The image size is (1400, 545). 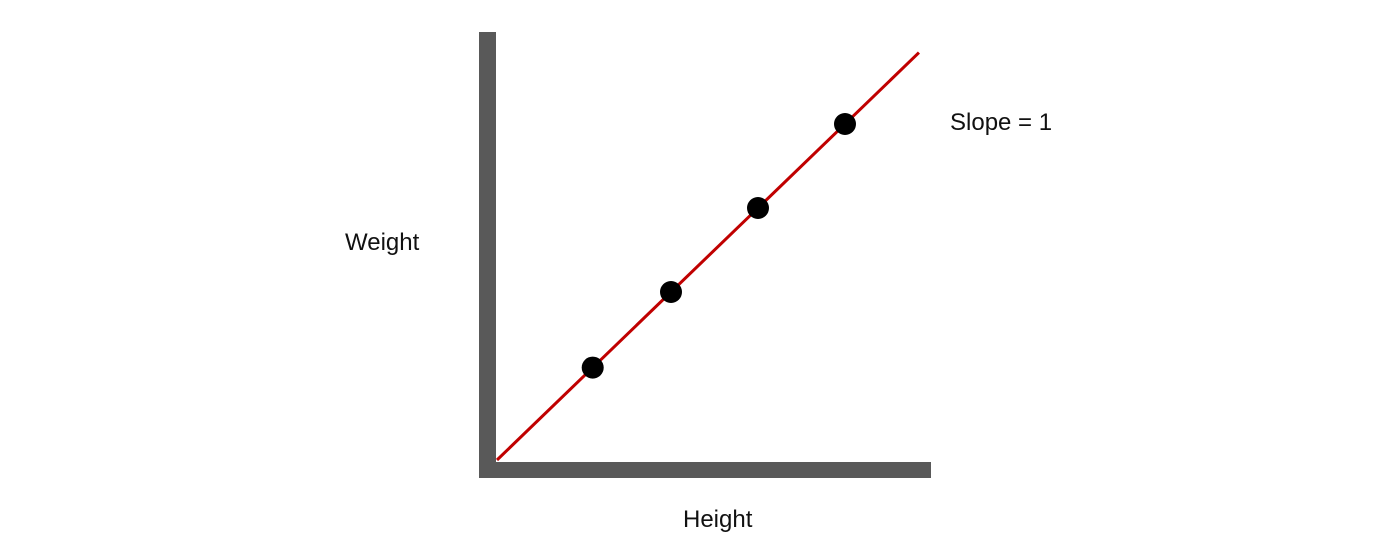 I want to click on data-points, so click(x=718, y=246).